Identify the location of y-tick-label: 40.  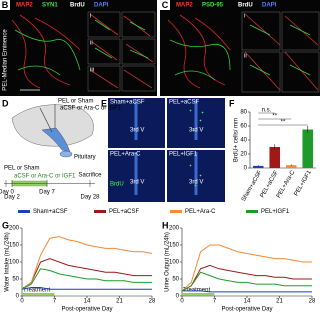
(243, 141).